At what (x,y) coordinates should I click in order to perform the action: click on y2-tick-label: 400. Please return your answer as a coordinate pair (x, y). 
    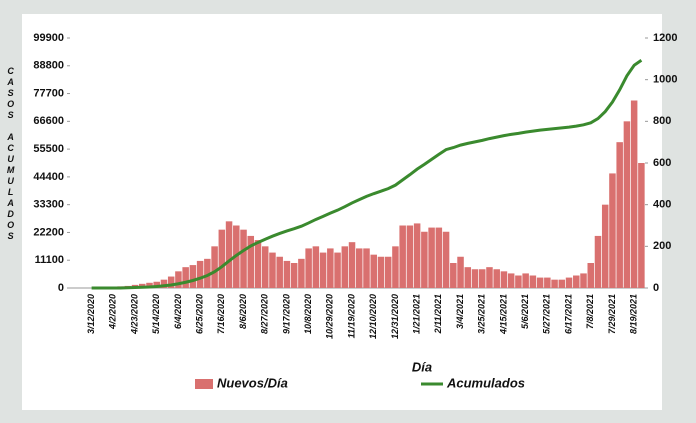
    Looking at the image, I should click on (662, 205).